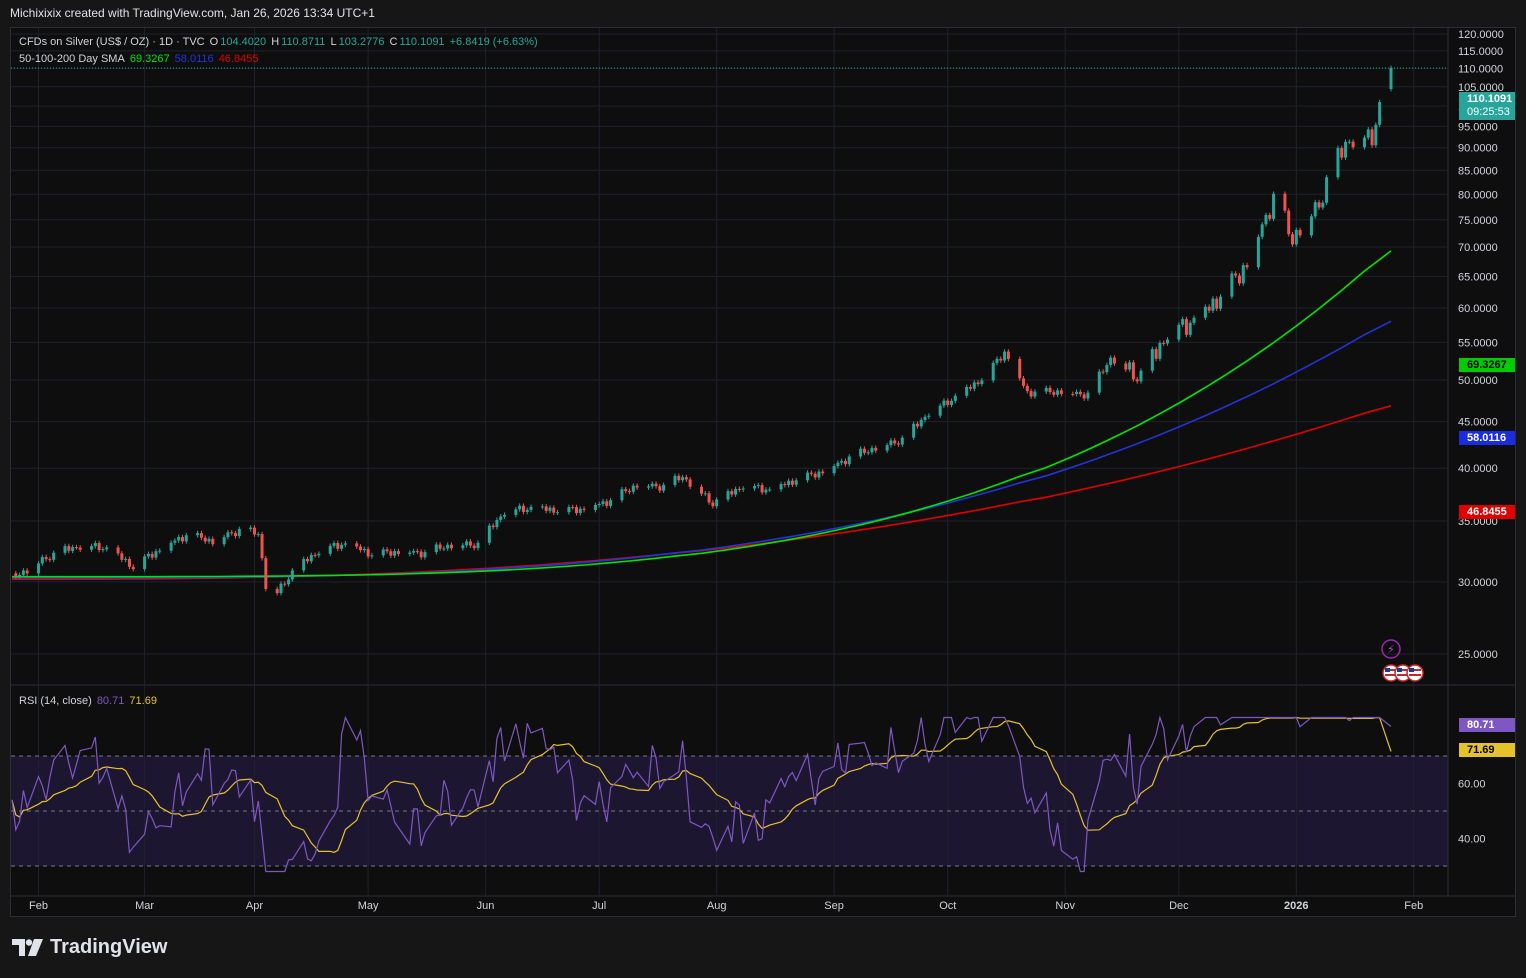  What do you see at coordinates (1480, 69) in the screenshot?
I see `price-tick-label: 110.0000` at bounding box center [1480, 69].